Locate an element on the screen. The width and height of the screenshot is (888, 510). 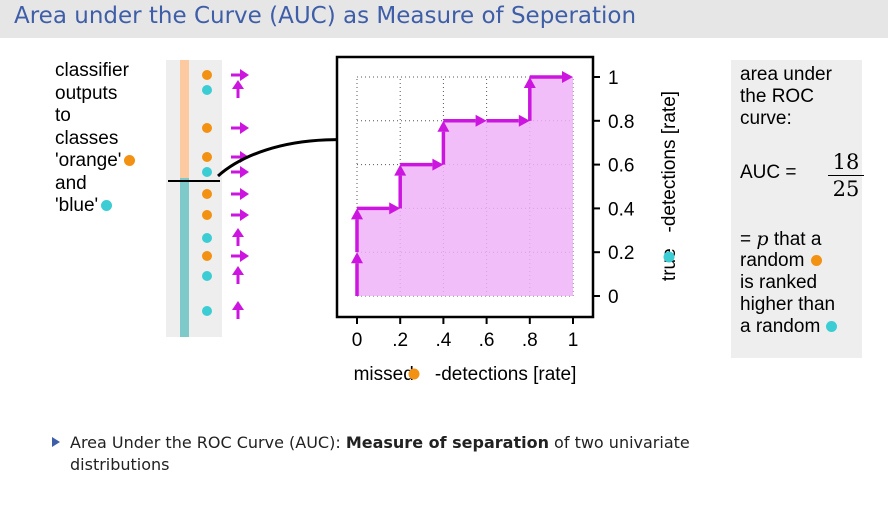
bullet-triangle-icon is located at coordinates (56, 442).